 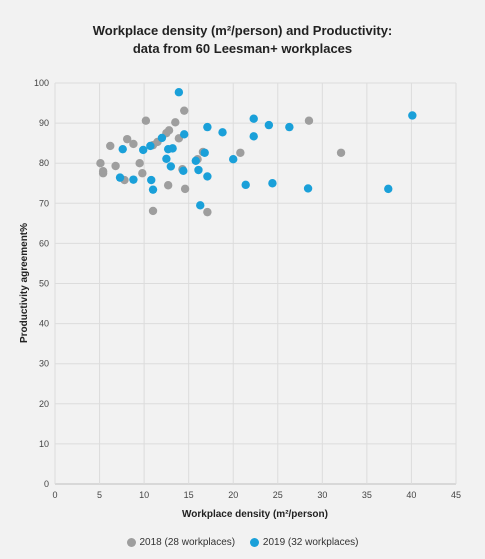 What do you see at coordinates (254, 542) in the screenshot?
I see `legend-marker-2019-icon` at bounding box center [254, 542].